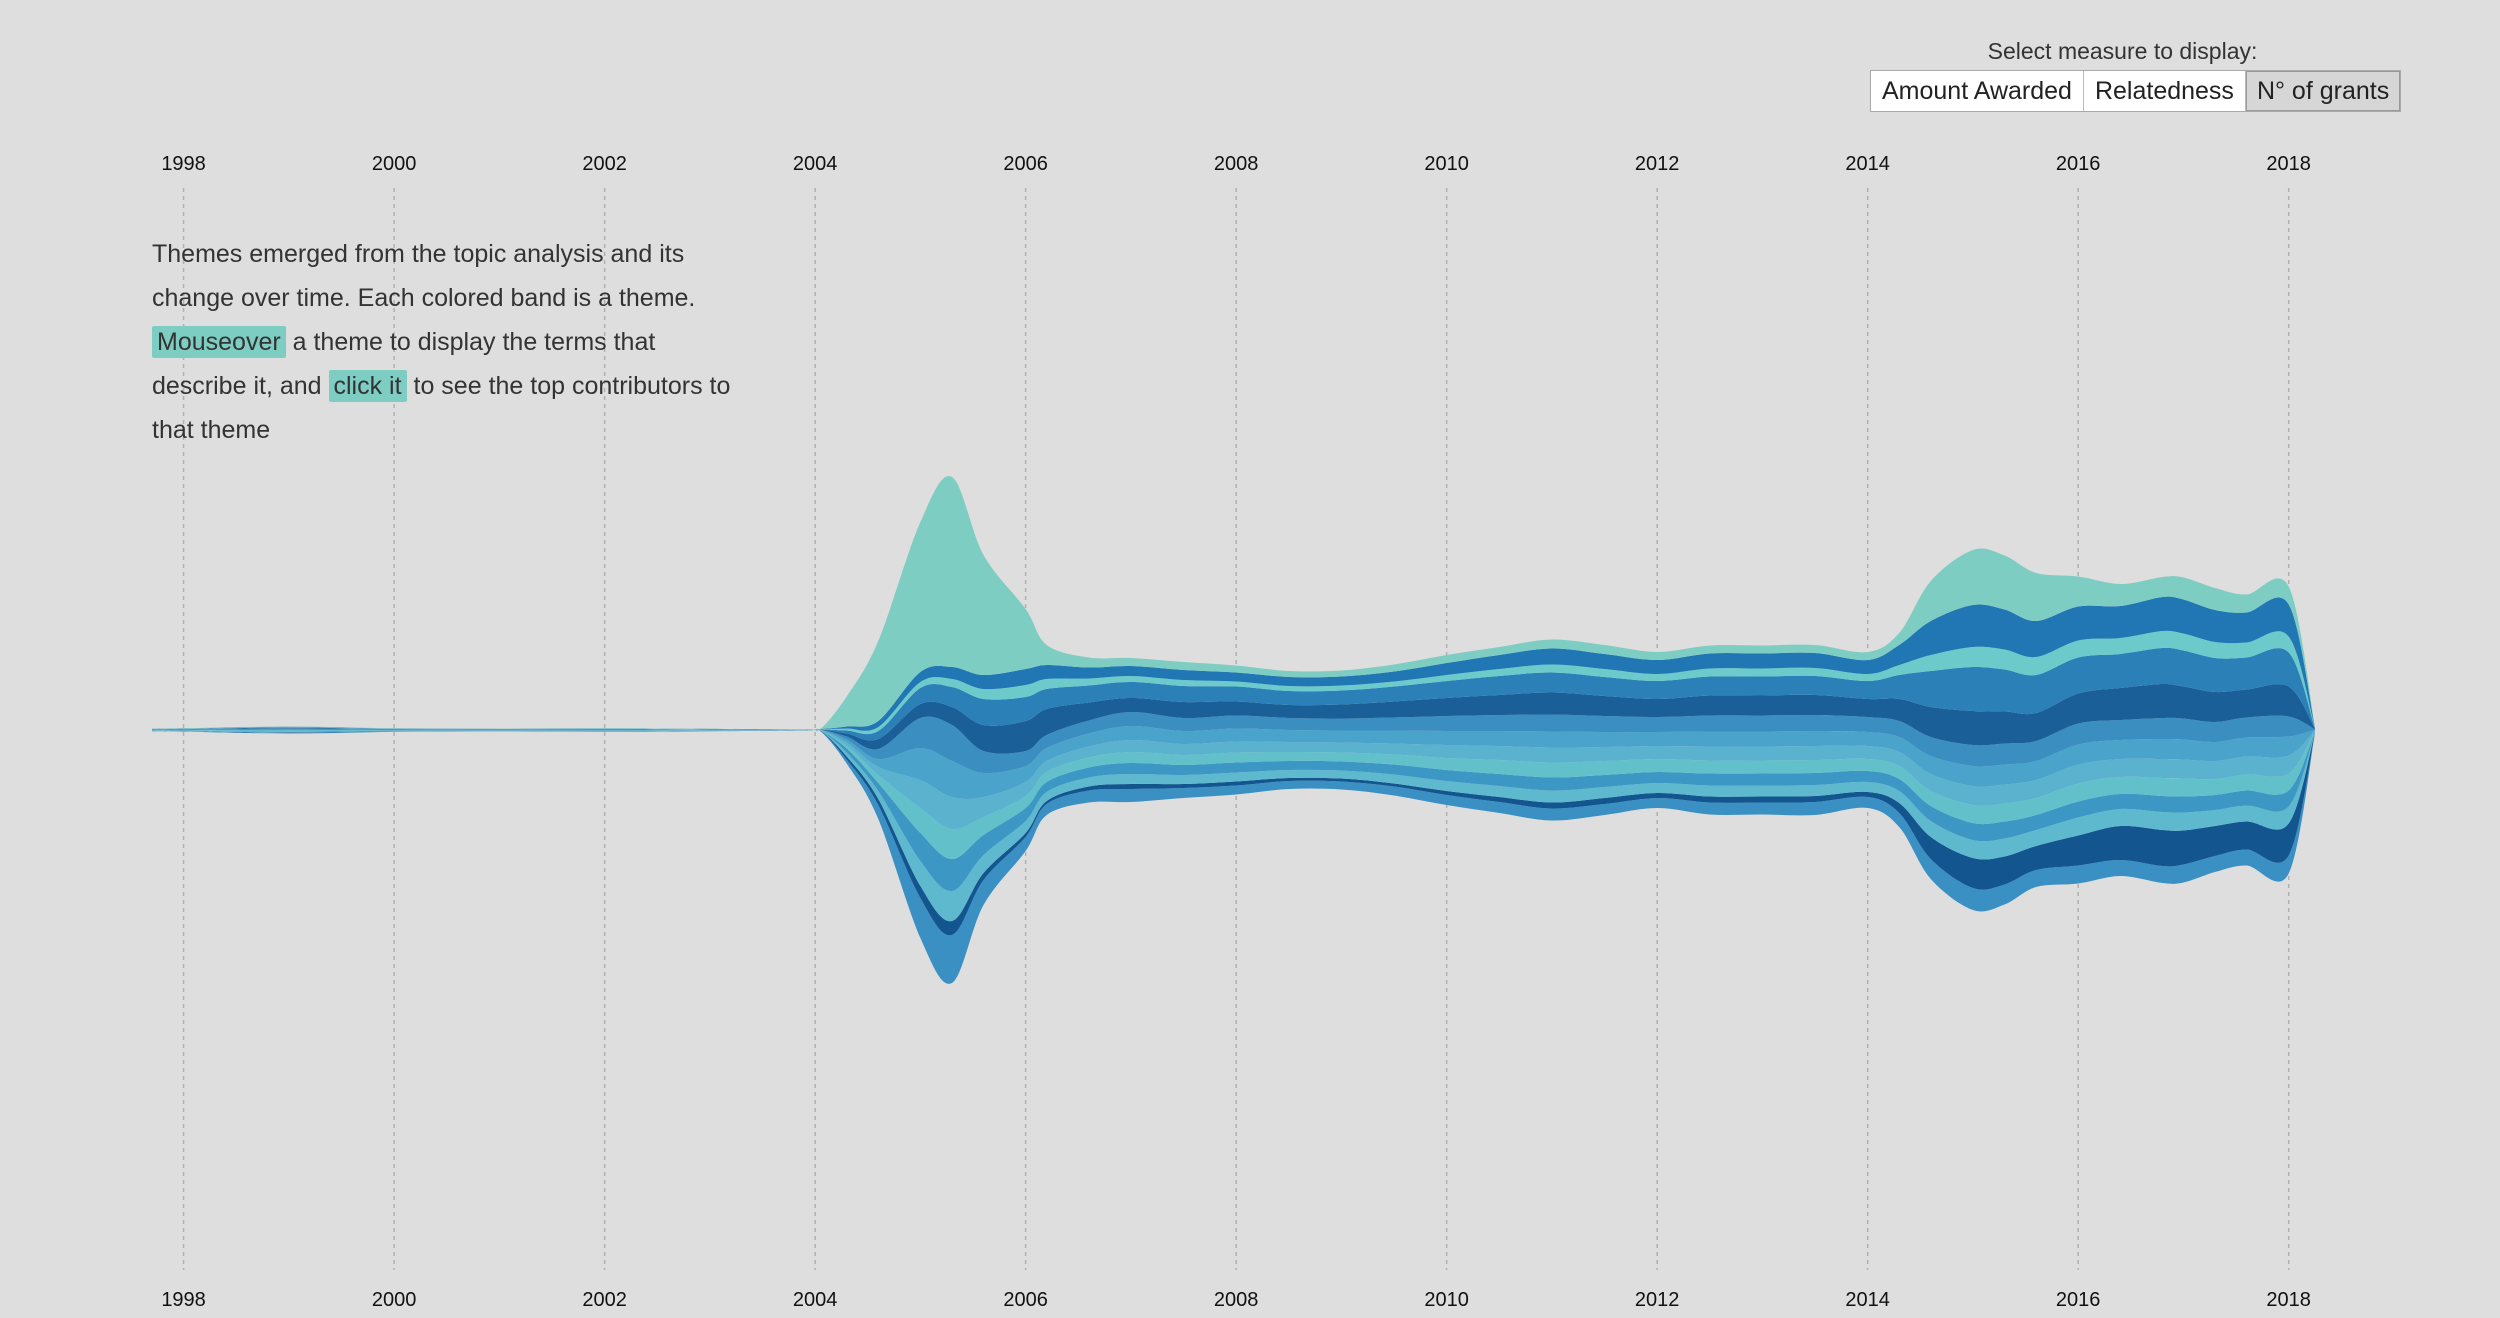  What do you see at coordinates (2078, 164) in the screenshot?
I see `top-tick-2016: 2016` at bounding box center [2078, 164].